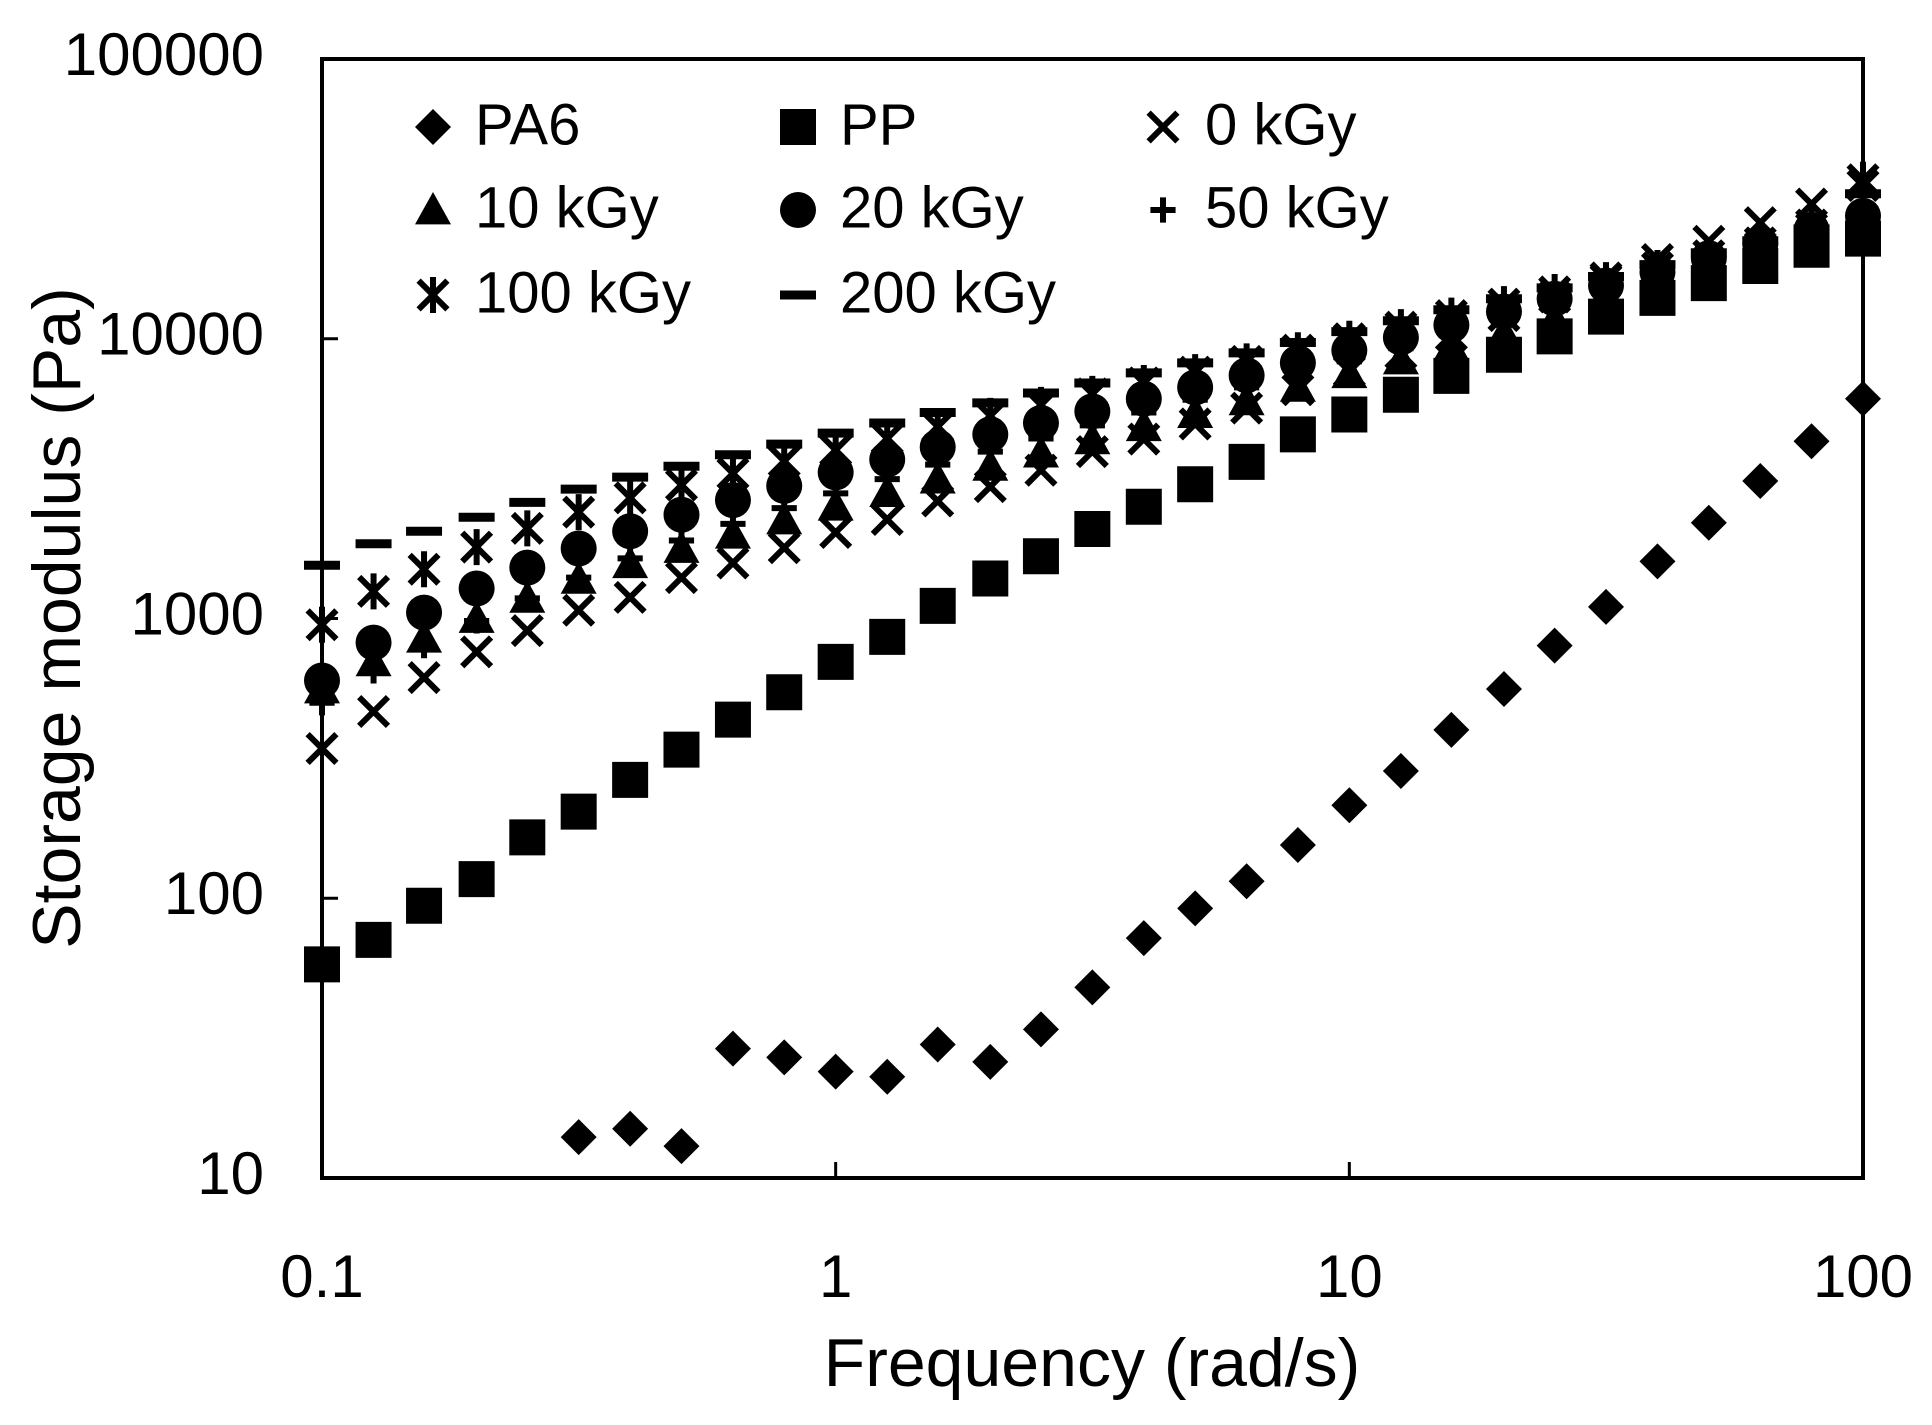  I want to click on x-tick-label: 0.1, so click(321, 1276).